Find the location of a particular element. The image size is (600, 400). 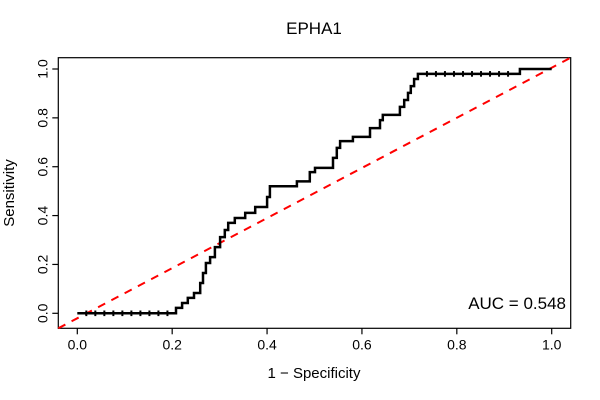

y-axis-ticks: 0.0 0.2 0.4 0.6 0.8 1.0 is located at coordinates (46, 191).